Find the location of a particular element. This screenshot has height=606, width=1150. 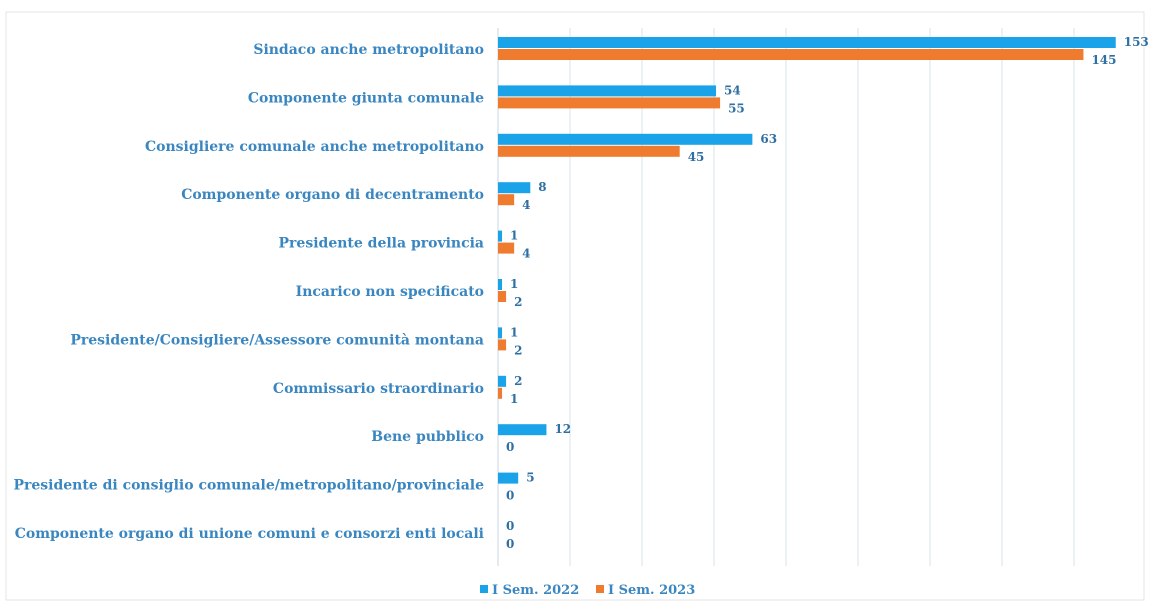

data-label-2022: 63 is located at coordinates (768, 139).